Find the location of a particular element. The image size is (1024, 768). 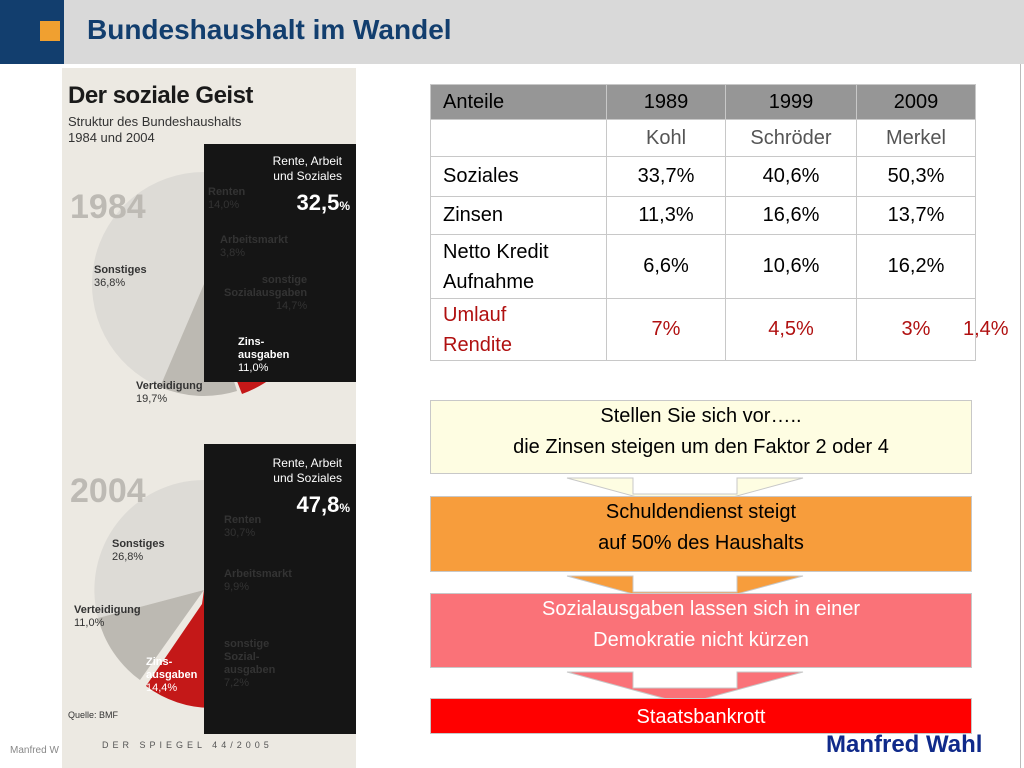

table-row-label: Umlauf Rendite is located at coordinates (518, 329).